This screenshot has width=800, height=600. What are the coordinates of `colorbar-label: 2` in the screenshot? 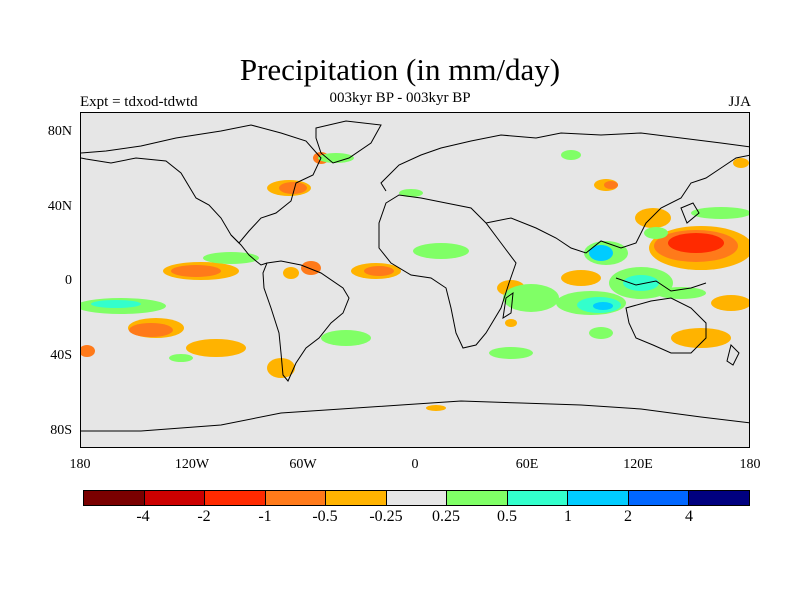 It's located at (628, 516).